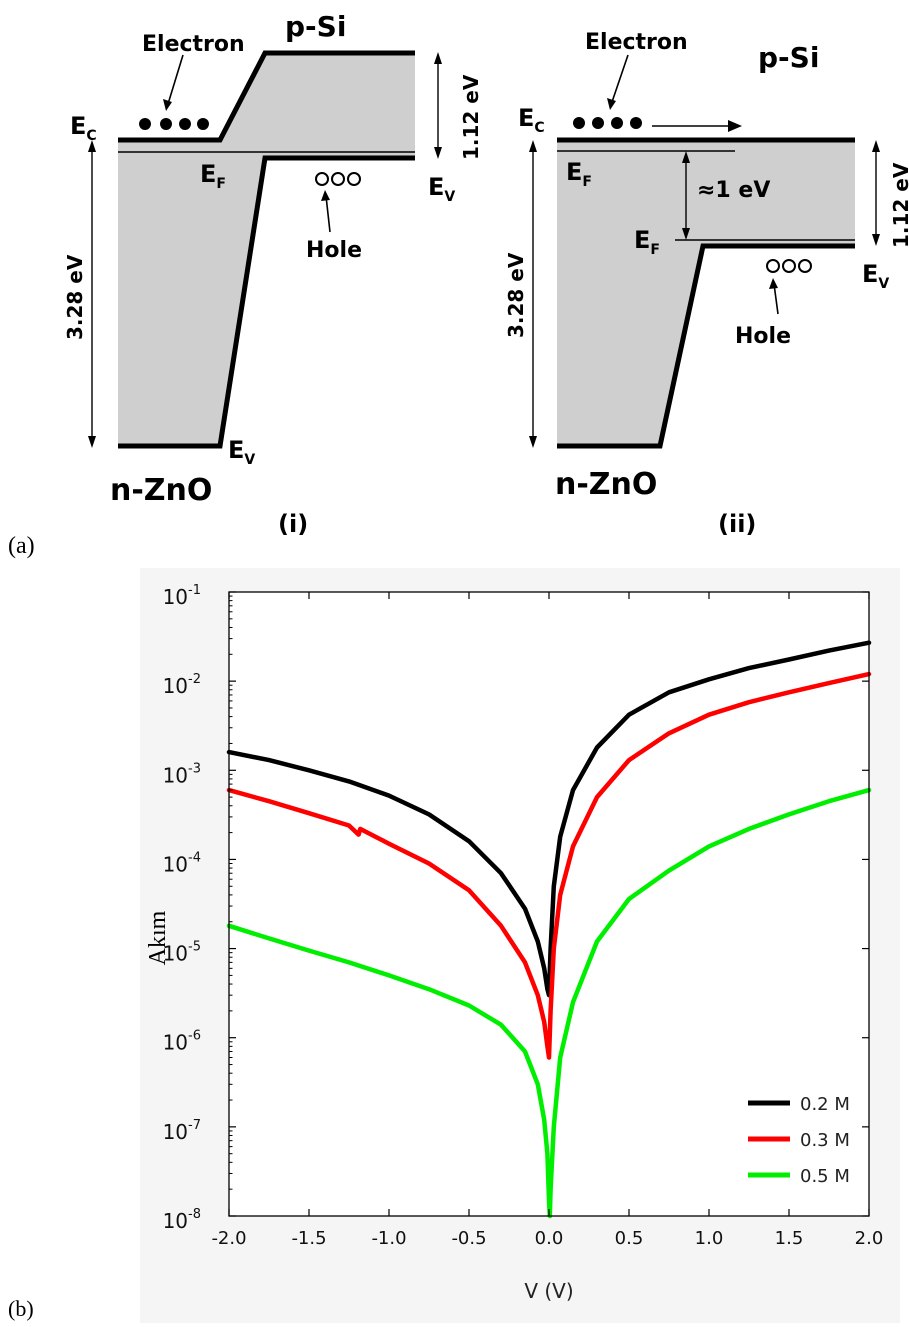  I want to click on y-tick-label: 10⁻¹, so click(182, 596).